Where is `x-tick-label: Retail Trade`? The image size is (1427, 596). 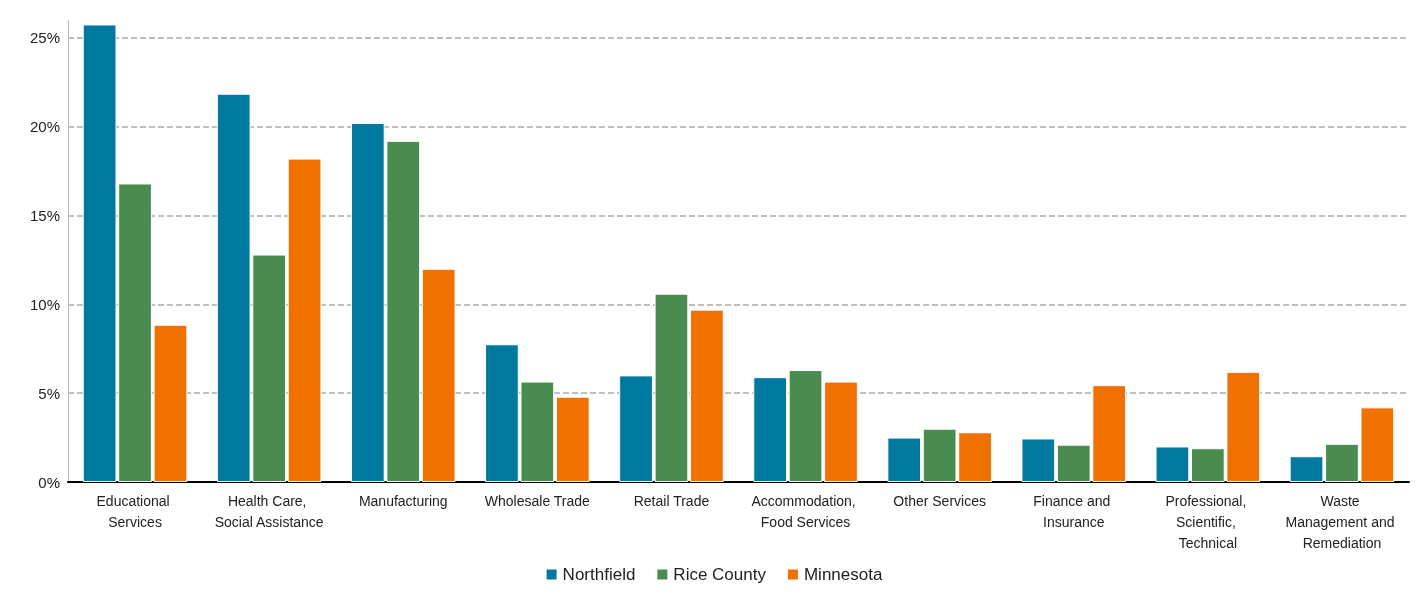
x-tick-label: Retail Trade is located at coordinates (671, 500).